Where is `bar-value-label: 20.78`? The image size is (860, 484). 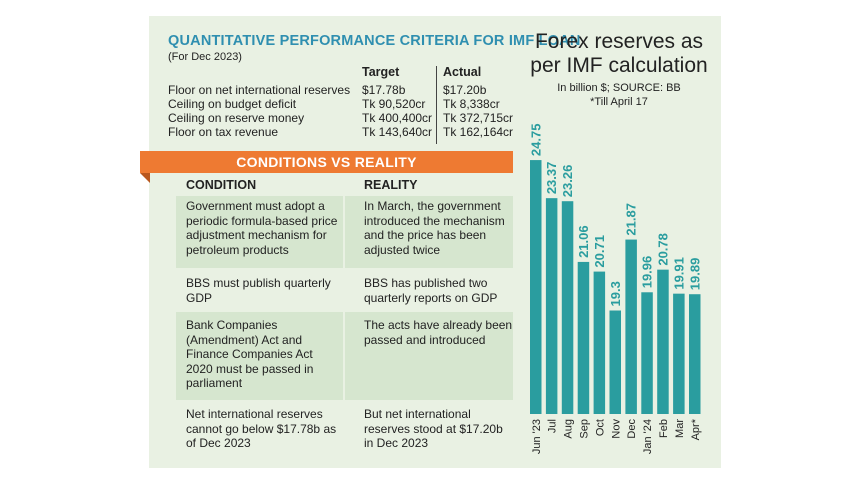 bar-value-label: 20.78 is located at coordinates (662, 249).